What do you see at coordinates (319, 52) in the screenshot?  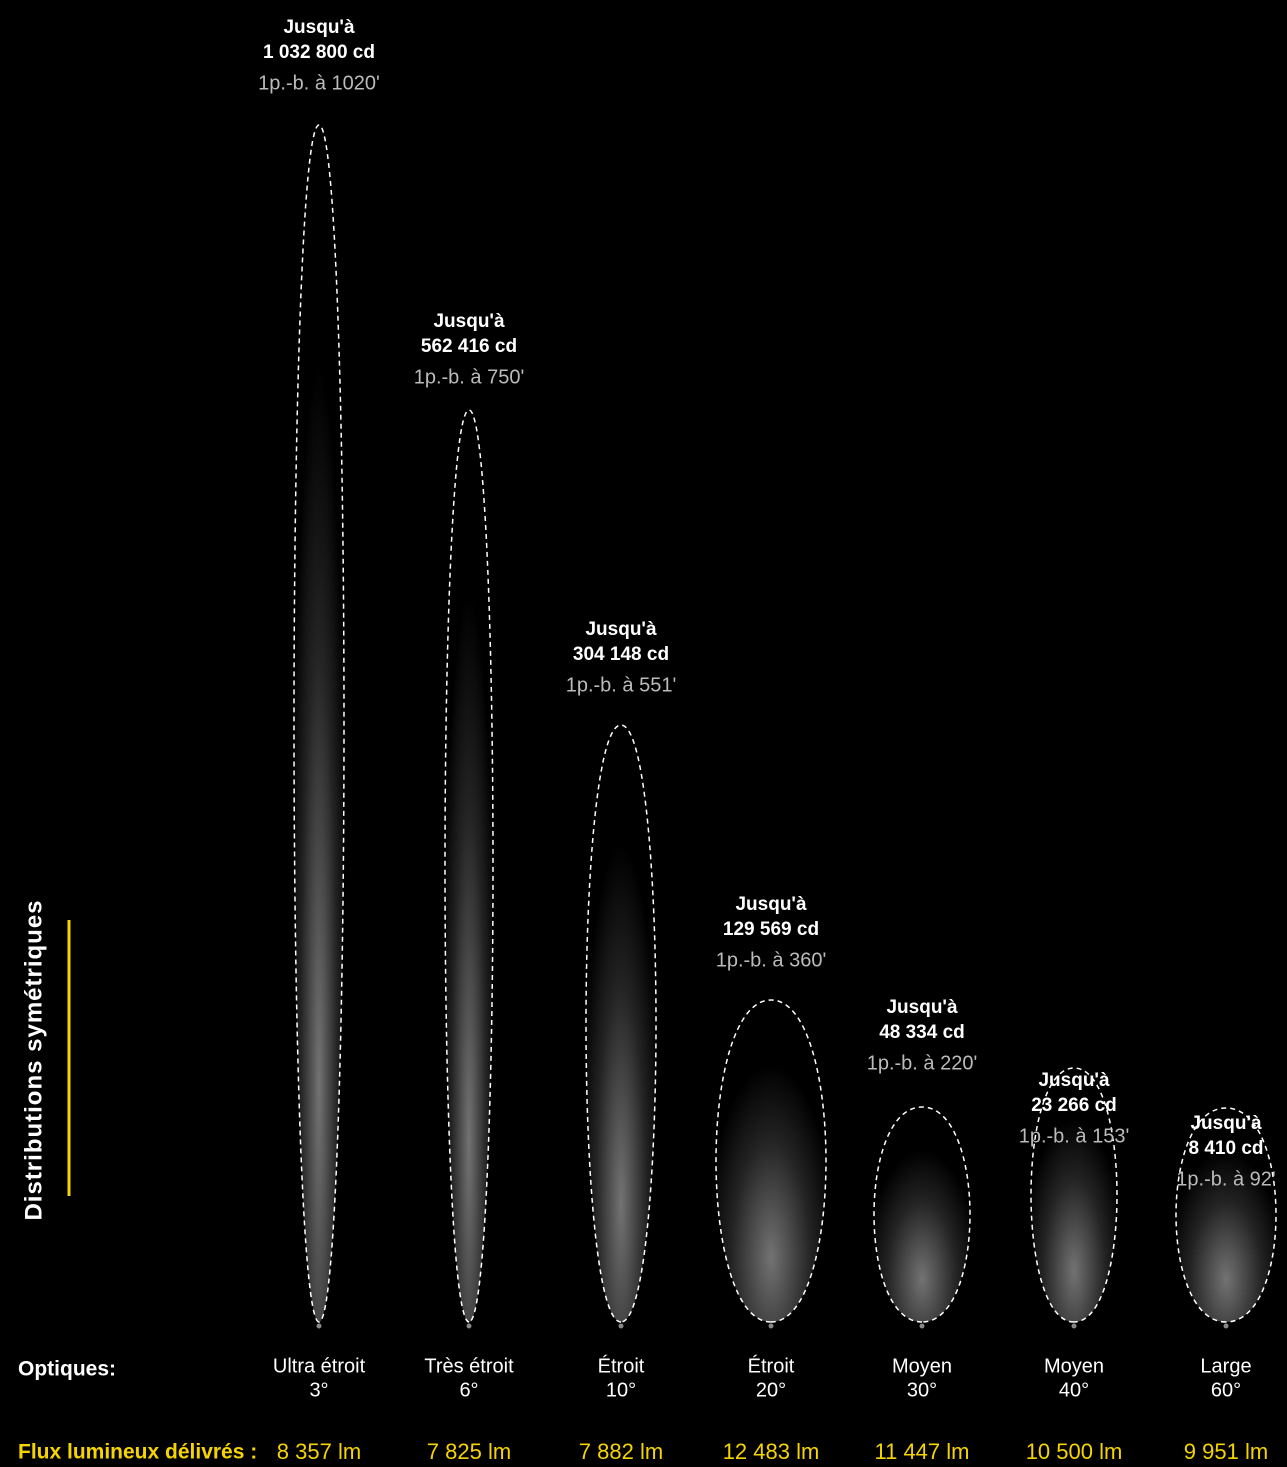 I see `beam-intensity: 1 032 800 cd` at bounding box center [319, 52].